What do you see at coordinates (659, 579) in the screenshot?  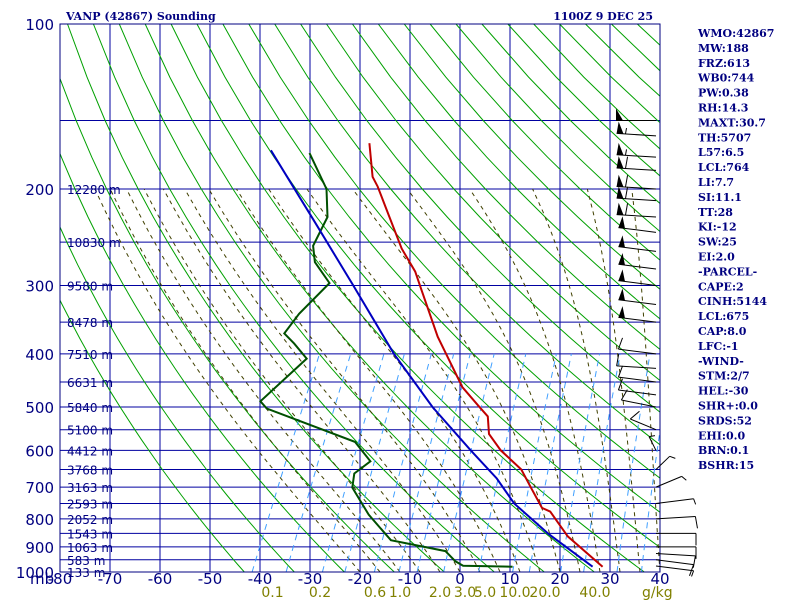 I see `temperature-tick-label: 40` at bounding box center [659, 579].